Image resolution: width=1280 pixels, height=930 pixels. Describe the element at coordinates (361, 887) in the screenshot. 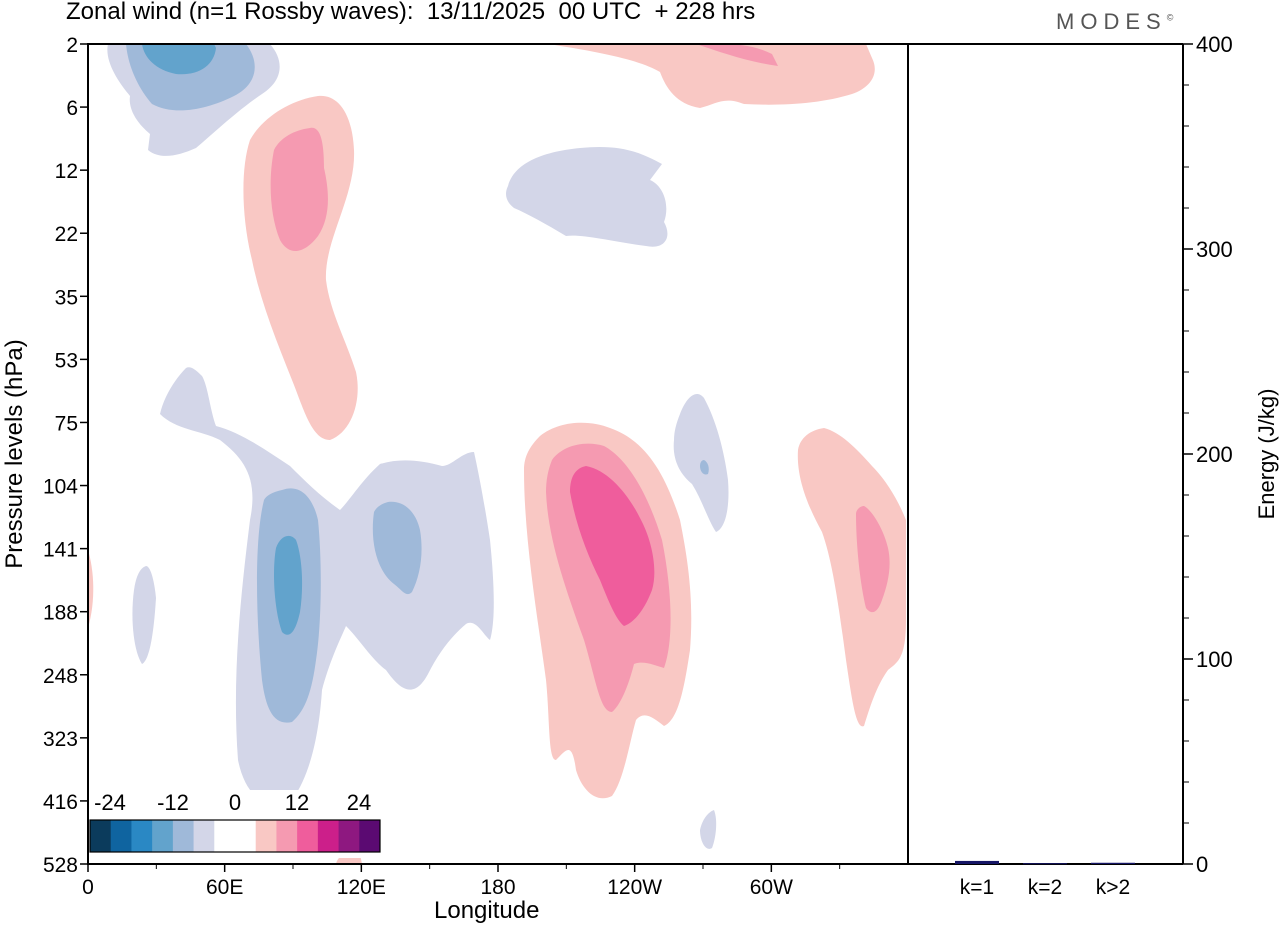

I see `longitude-tick-label: 120E` at that location.